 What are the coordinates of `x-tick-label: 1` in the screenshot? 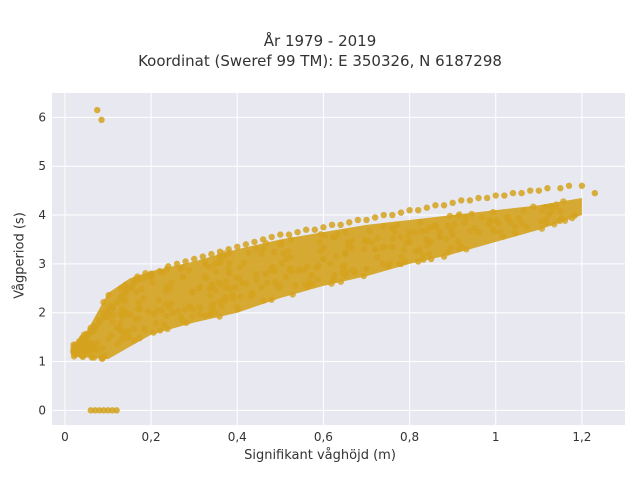 It's located at (496, 437).